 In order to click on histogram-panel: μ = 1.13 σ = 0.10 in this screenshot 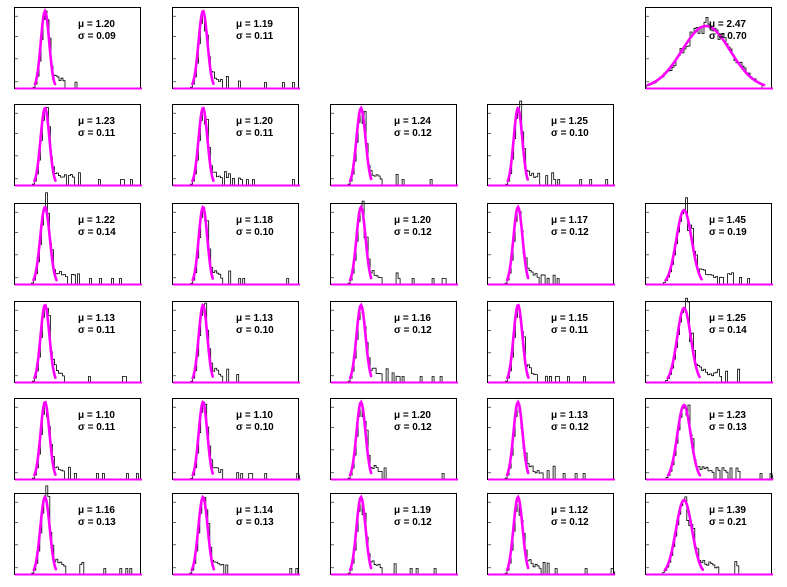, I will do `click(236, 342)`.